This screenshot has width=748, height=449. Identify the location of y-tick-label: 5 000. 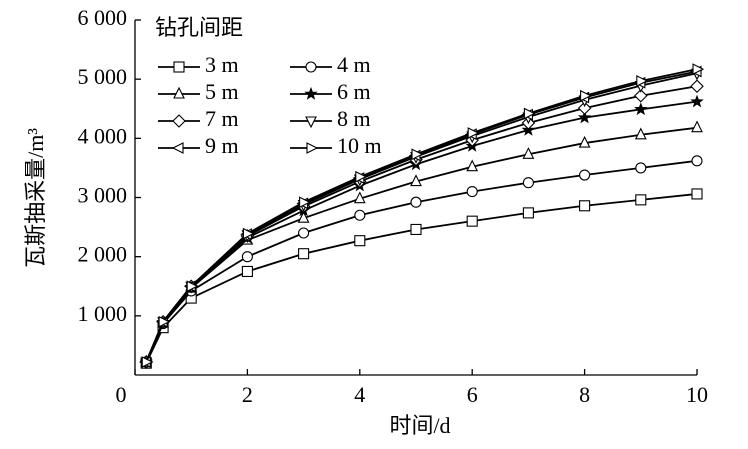
(103, 76).